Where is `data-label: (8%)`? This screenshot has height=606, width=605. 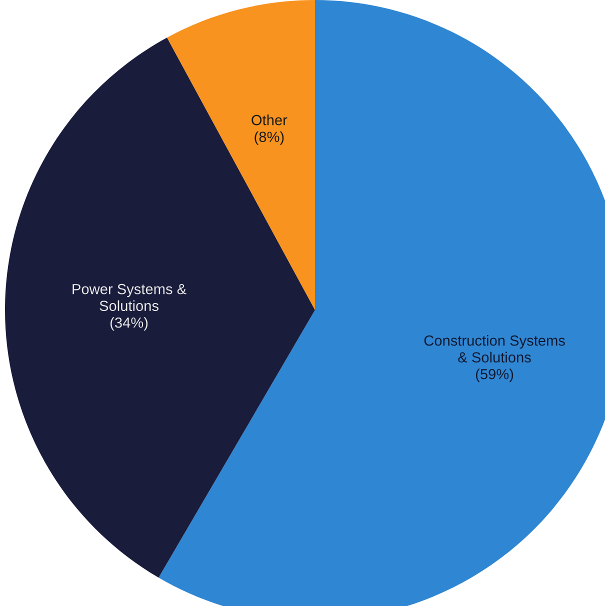 data-label: (8%) is located at coordinates (269, 138).